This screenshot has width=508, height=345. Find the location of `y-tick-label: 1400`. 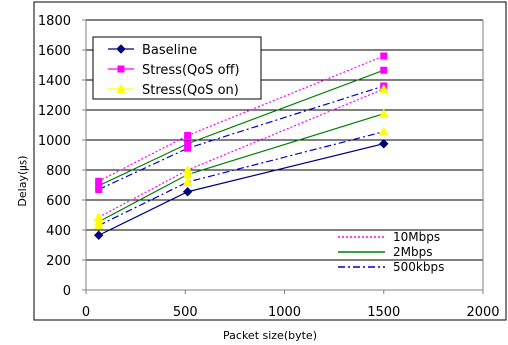

y-tick-label: 1400 is located at coordinates (54, 81).